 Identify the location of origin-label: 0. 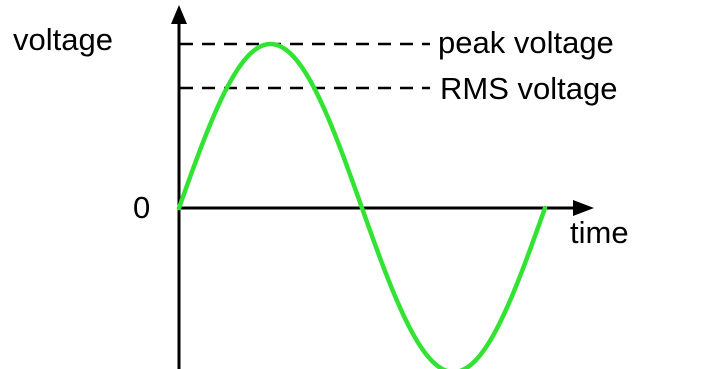
(141, 207).